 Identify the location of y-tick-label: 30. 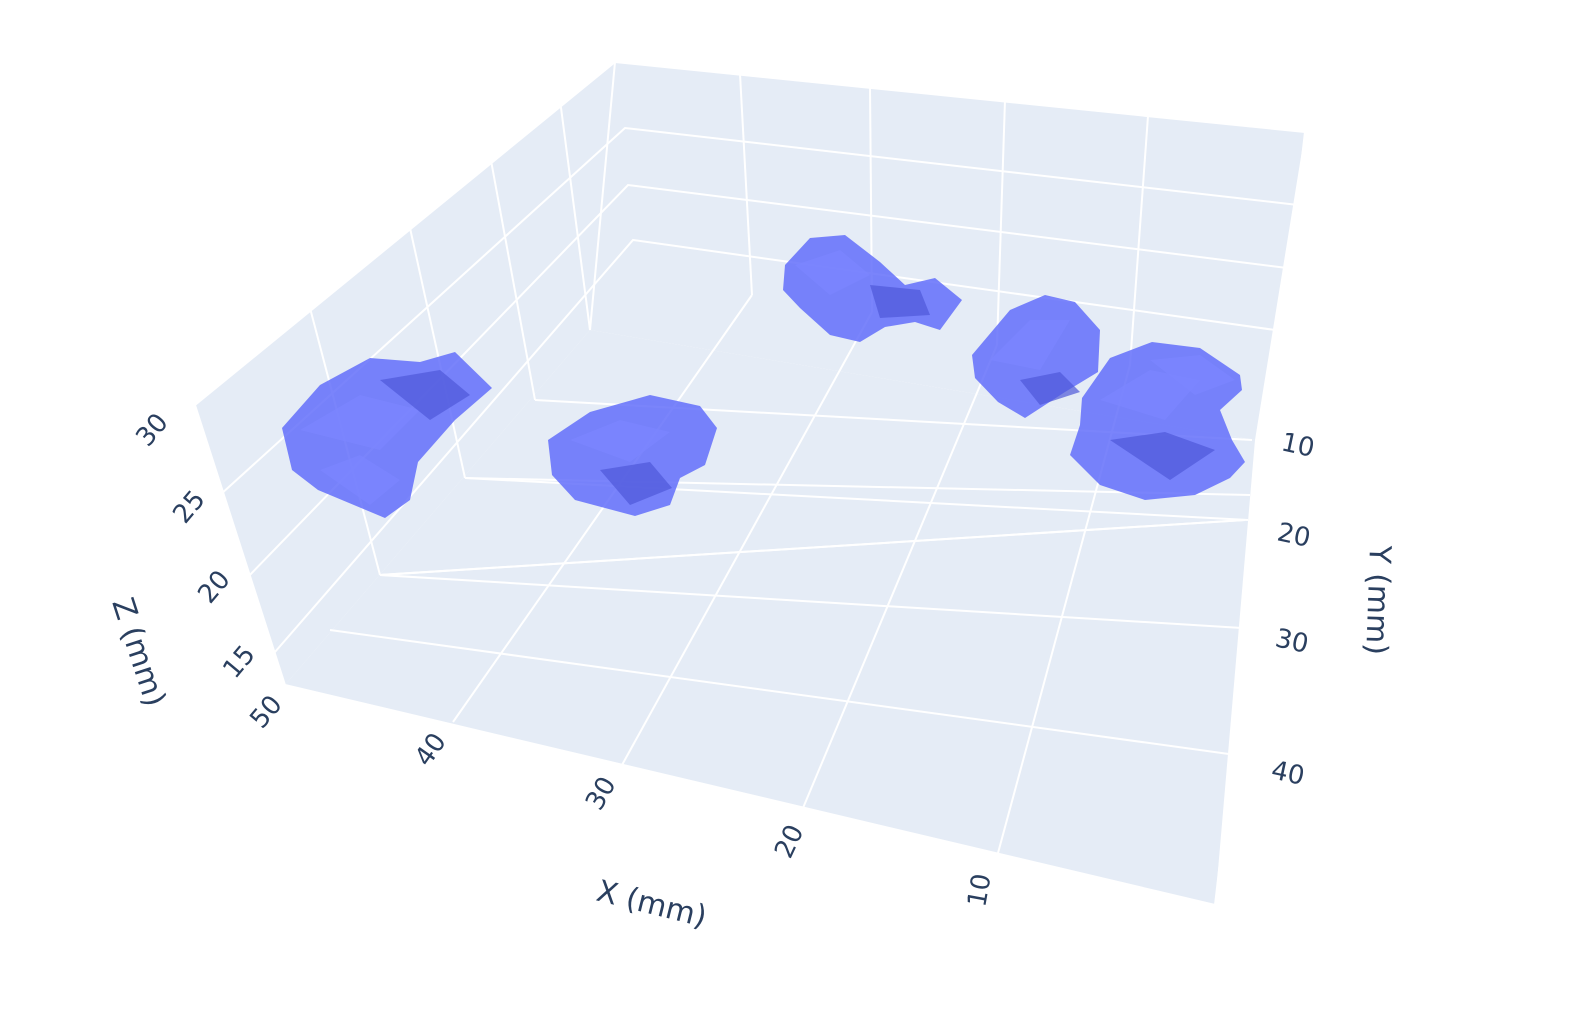
(1292, 642).